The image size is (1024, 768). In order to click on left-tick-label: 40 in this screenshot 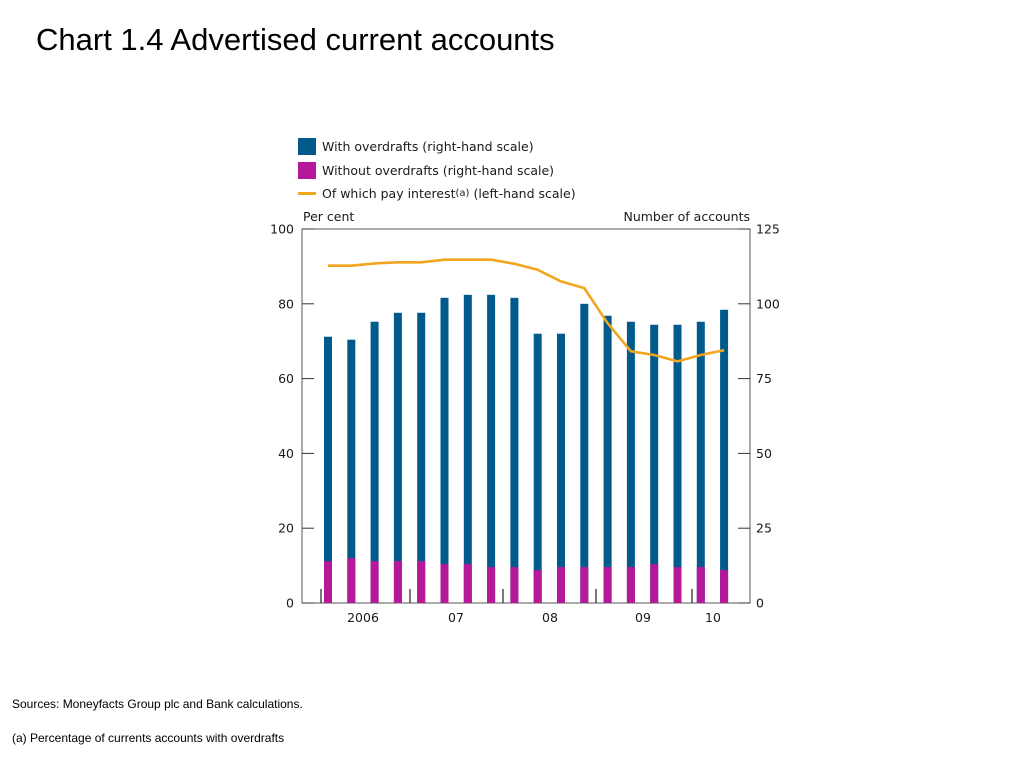, I will do `click(286, 453)`.